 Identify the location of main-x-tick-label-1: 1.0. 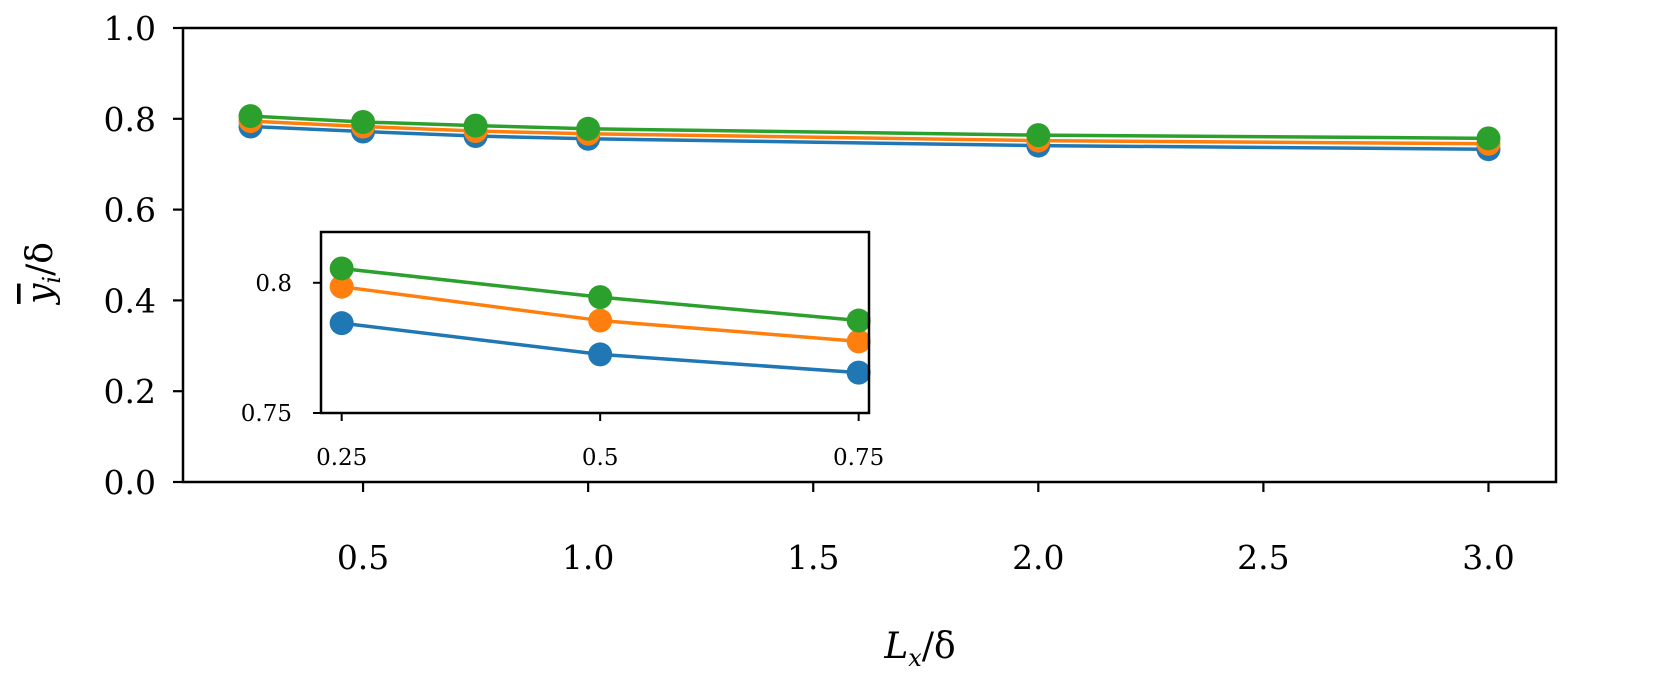
(588, 557).